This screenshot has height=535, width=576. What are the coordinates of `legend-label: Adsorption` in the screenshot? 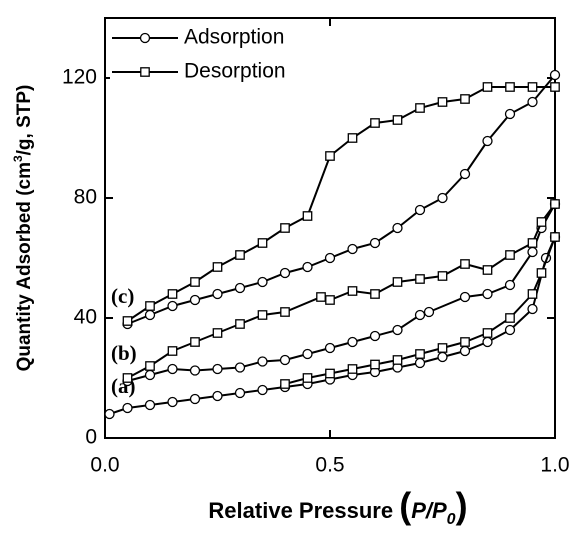 It's located at (234, 37).